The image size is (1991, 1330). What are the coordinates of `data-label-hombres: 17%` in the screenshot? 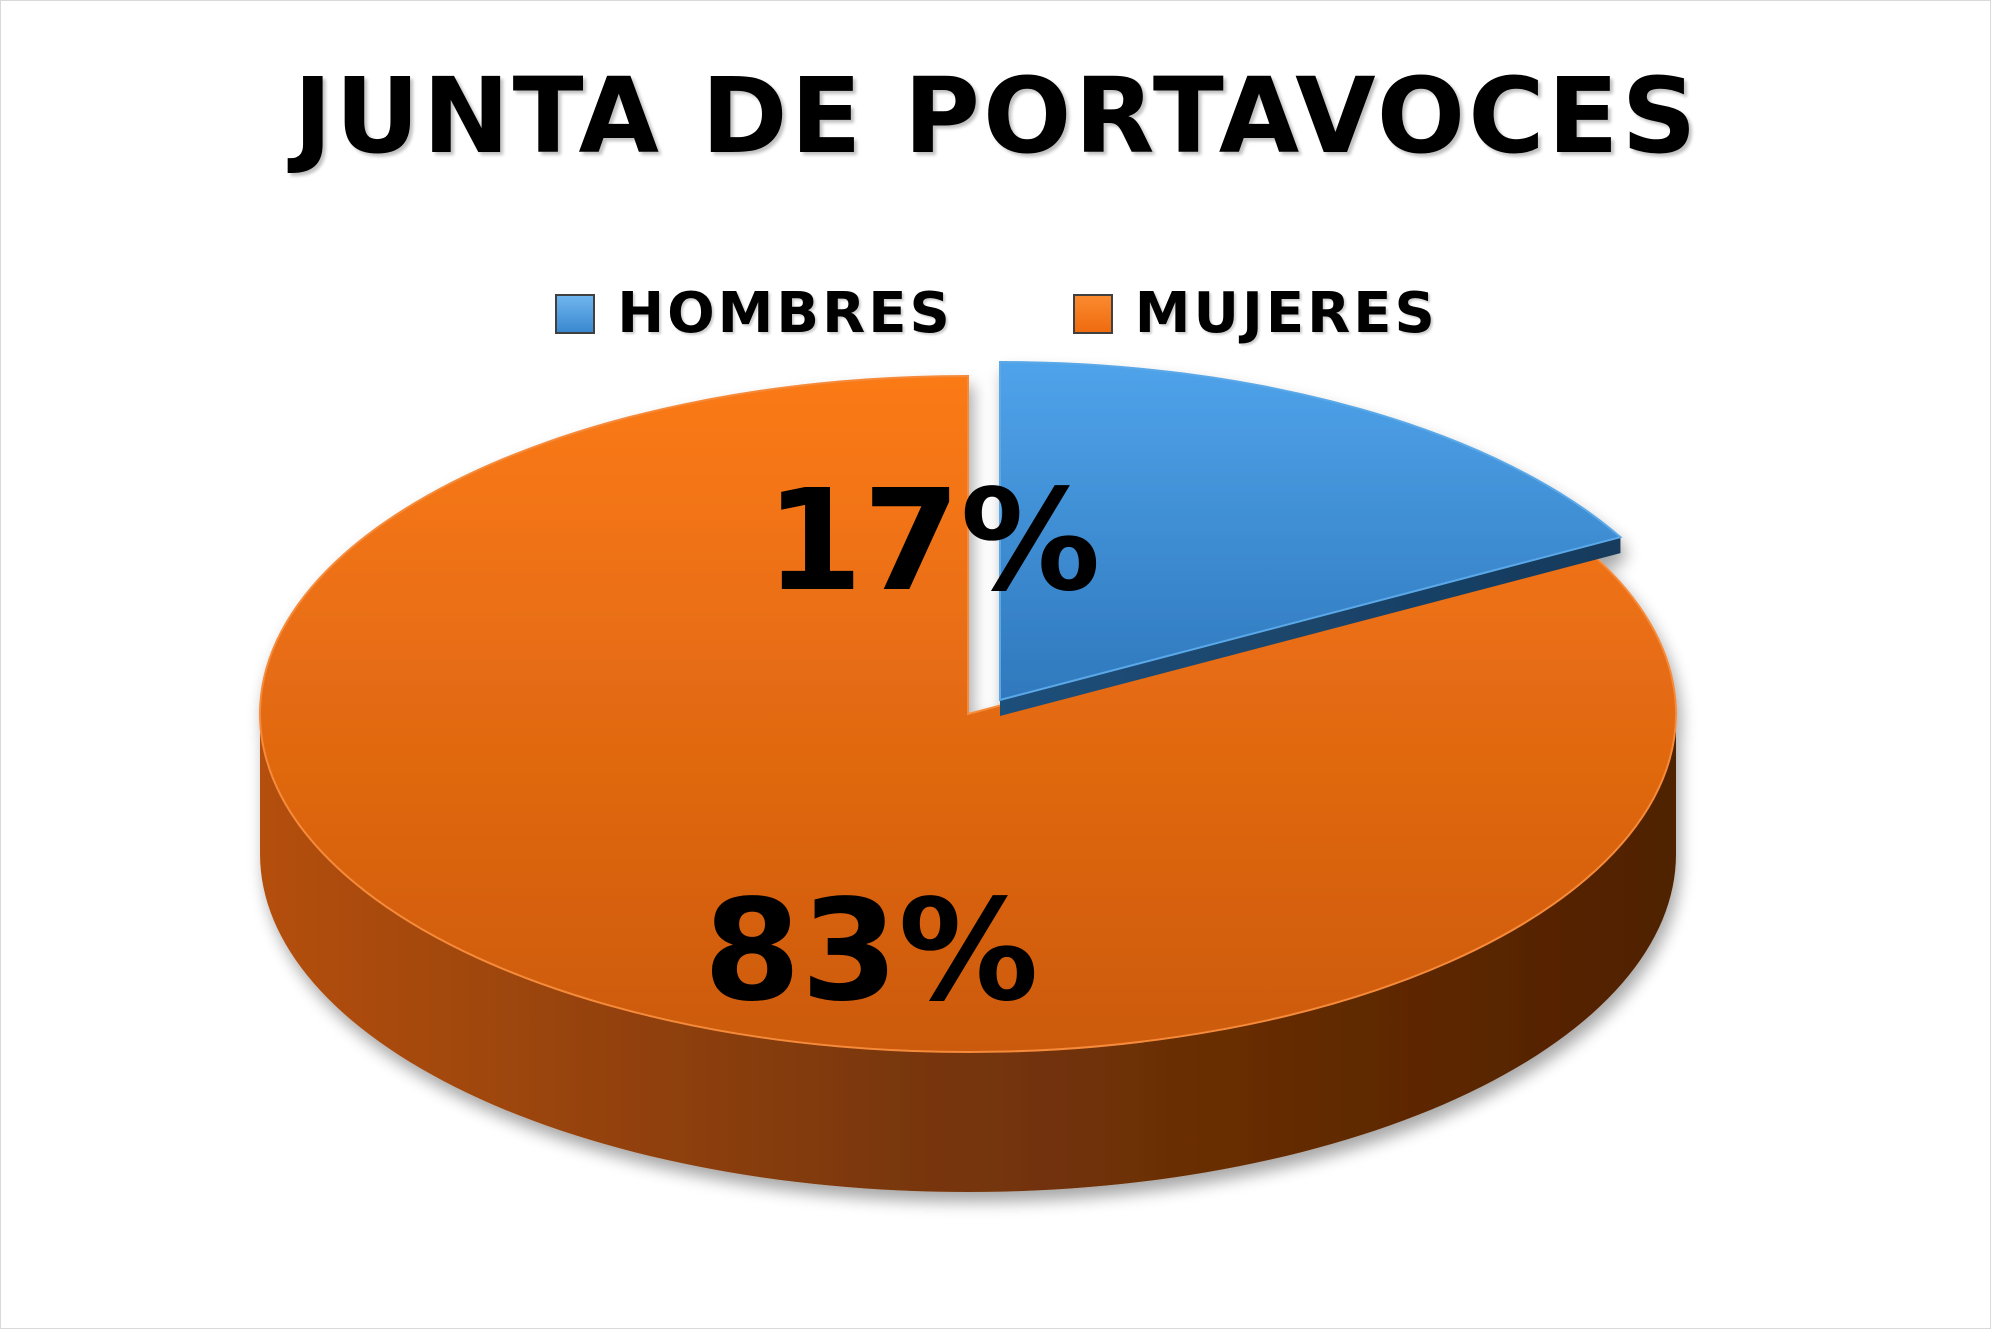 It's located at (932, 541).